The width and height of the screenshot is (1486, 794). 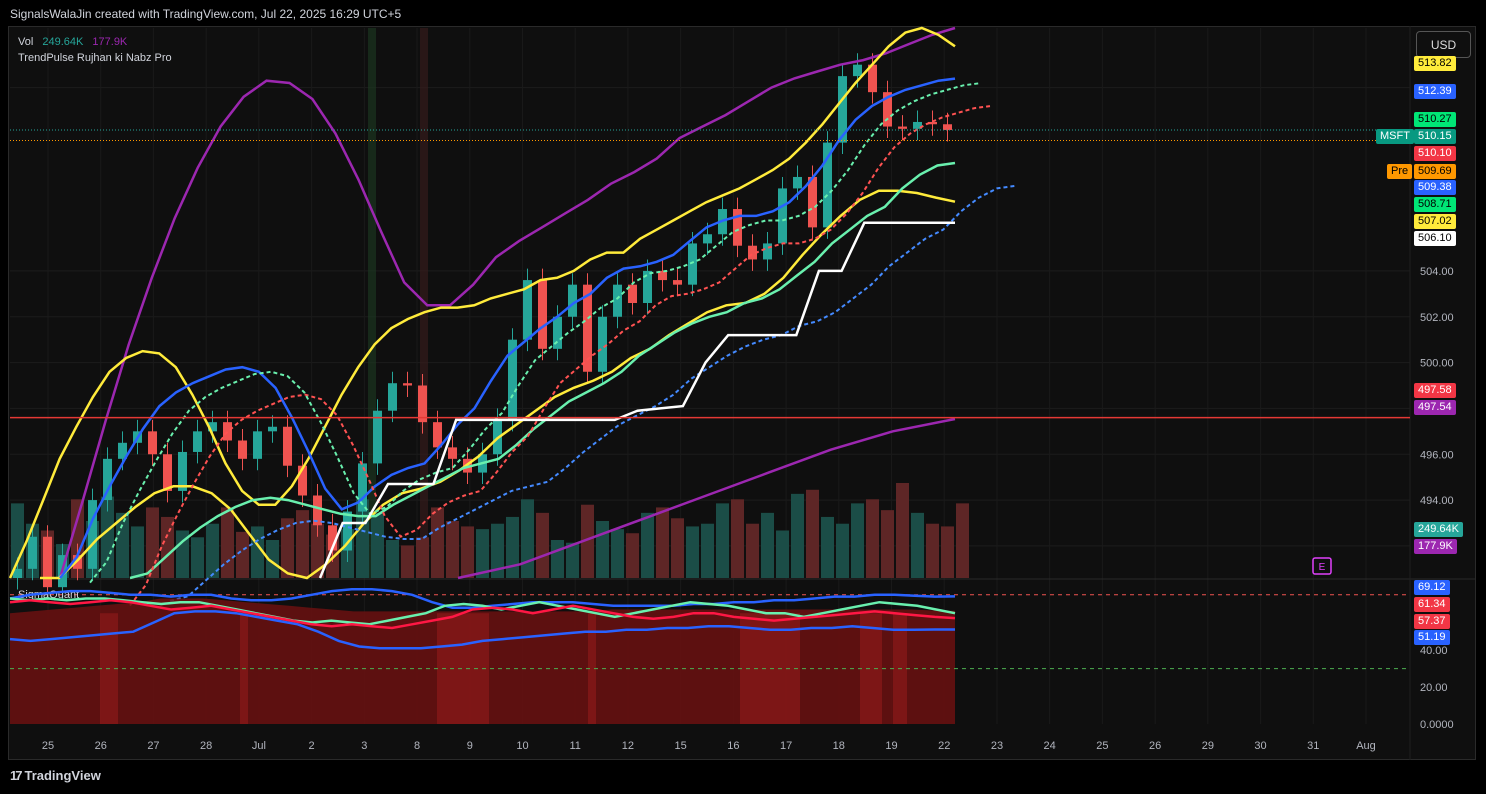 I want to click on currency-button: USD, so click(x=1443, y=44).